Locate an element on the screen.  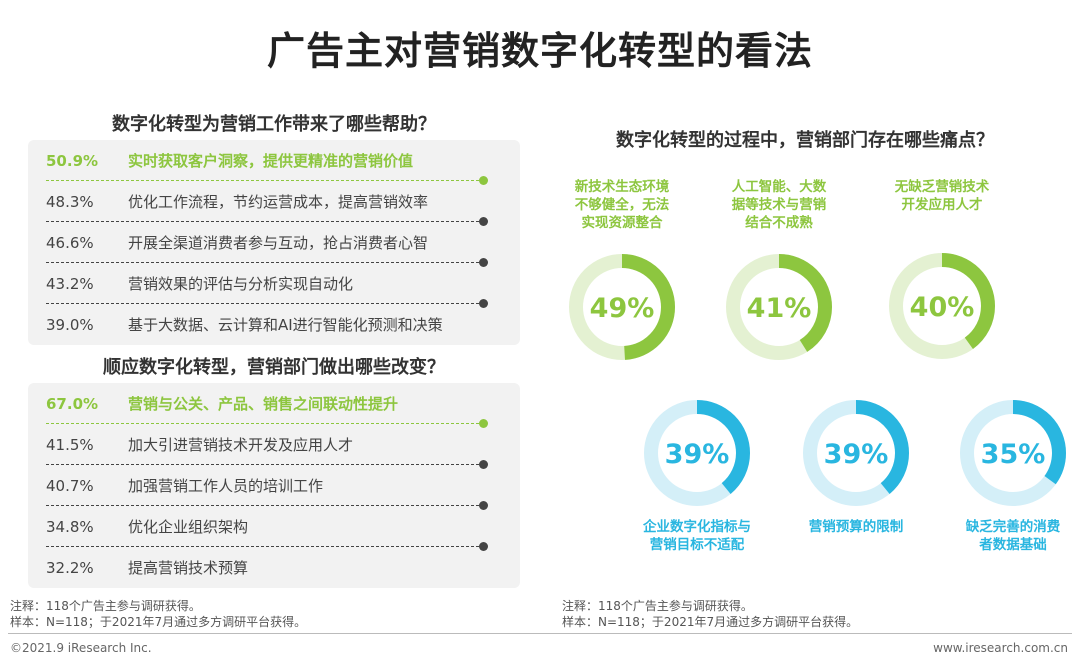
painpoint-label: 企业数字化指标与 营销目标不适配 is located at coordinates (697, 536).